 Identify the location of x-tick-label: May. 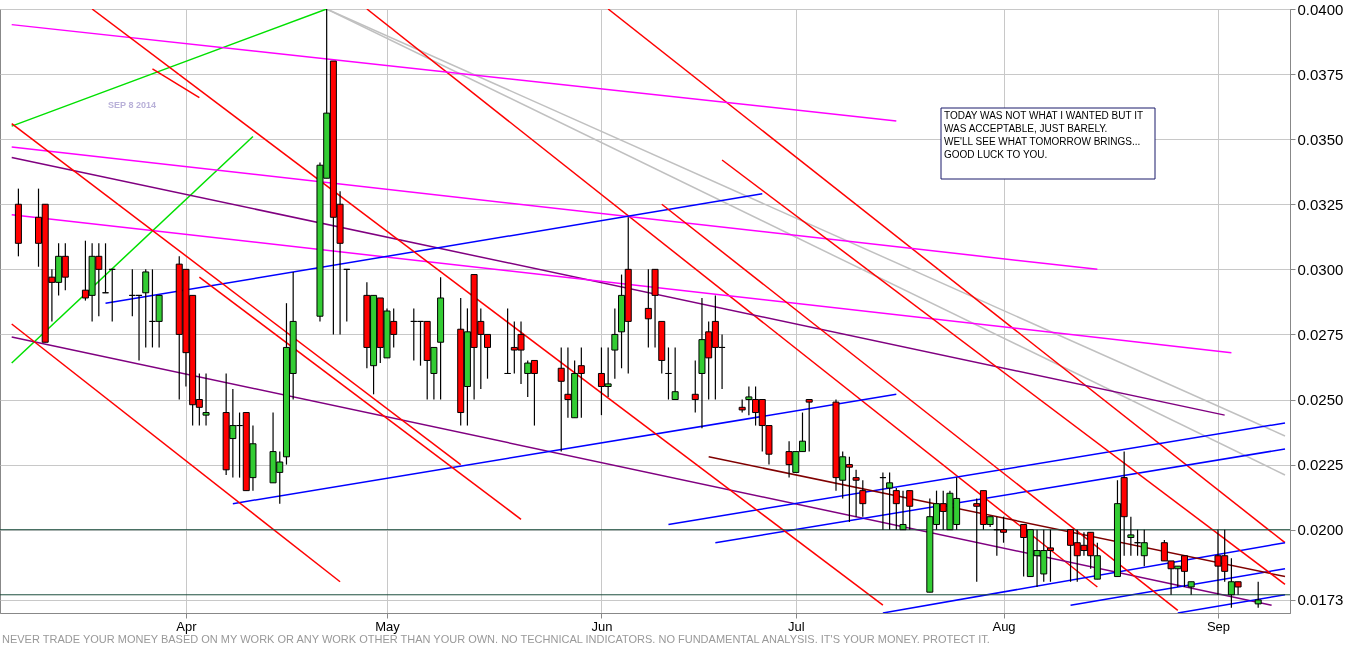
(388, 626).